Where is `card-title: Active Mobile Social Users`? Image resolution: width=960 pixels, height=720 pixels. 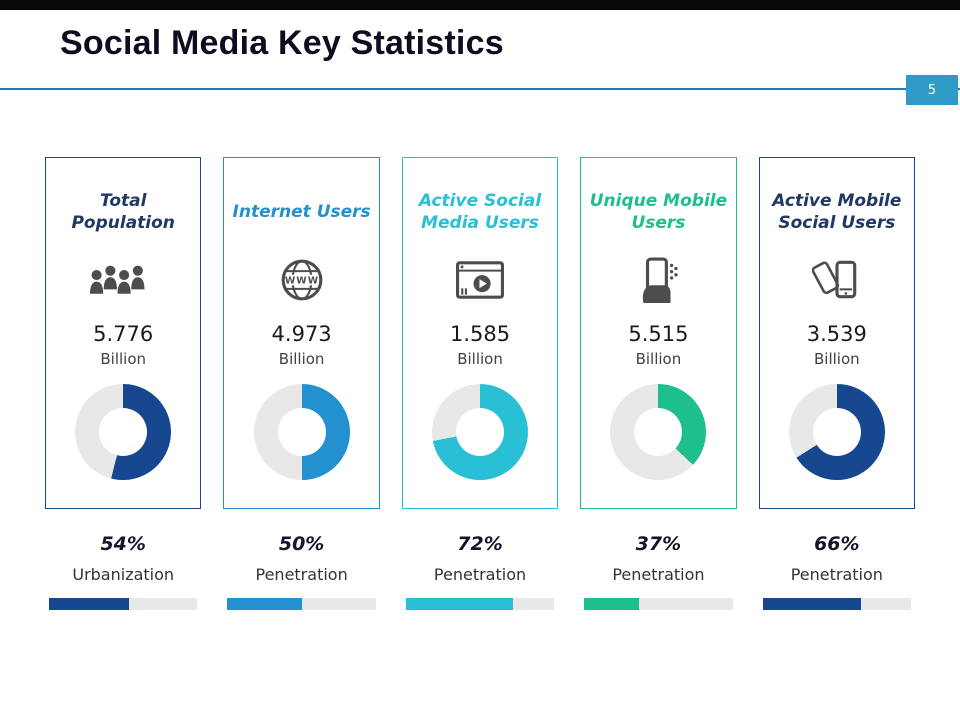 card-title: Active Mobile Social Users is located at coordinates (837, 211).